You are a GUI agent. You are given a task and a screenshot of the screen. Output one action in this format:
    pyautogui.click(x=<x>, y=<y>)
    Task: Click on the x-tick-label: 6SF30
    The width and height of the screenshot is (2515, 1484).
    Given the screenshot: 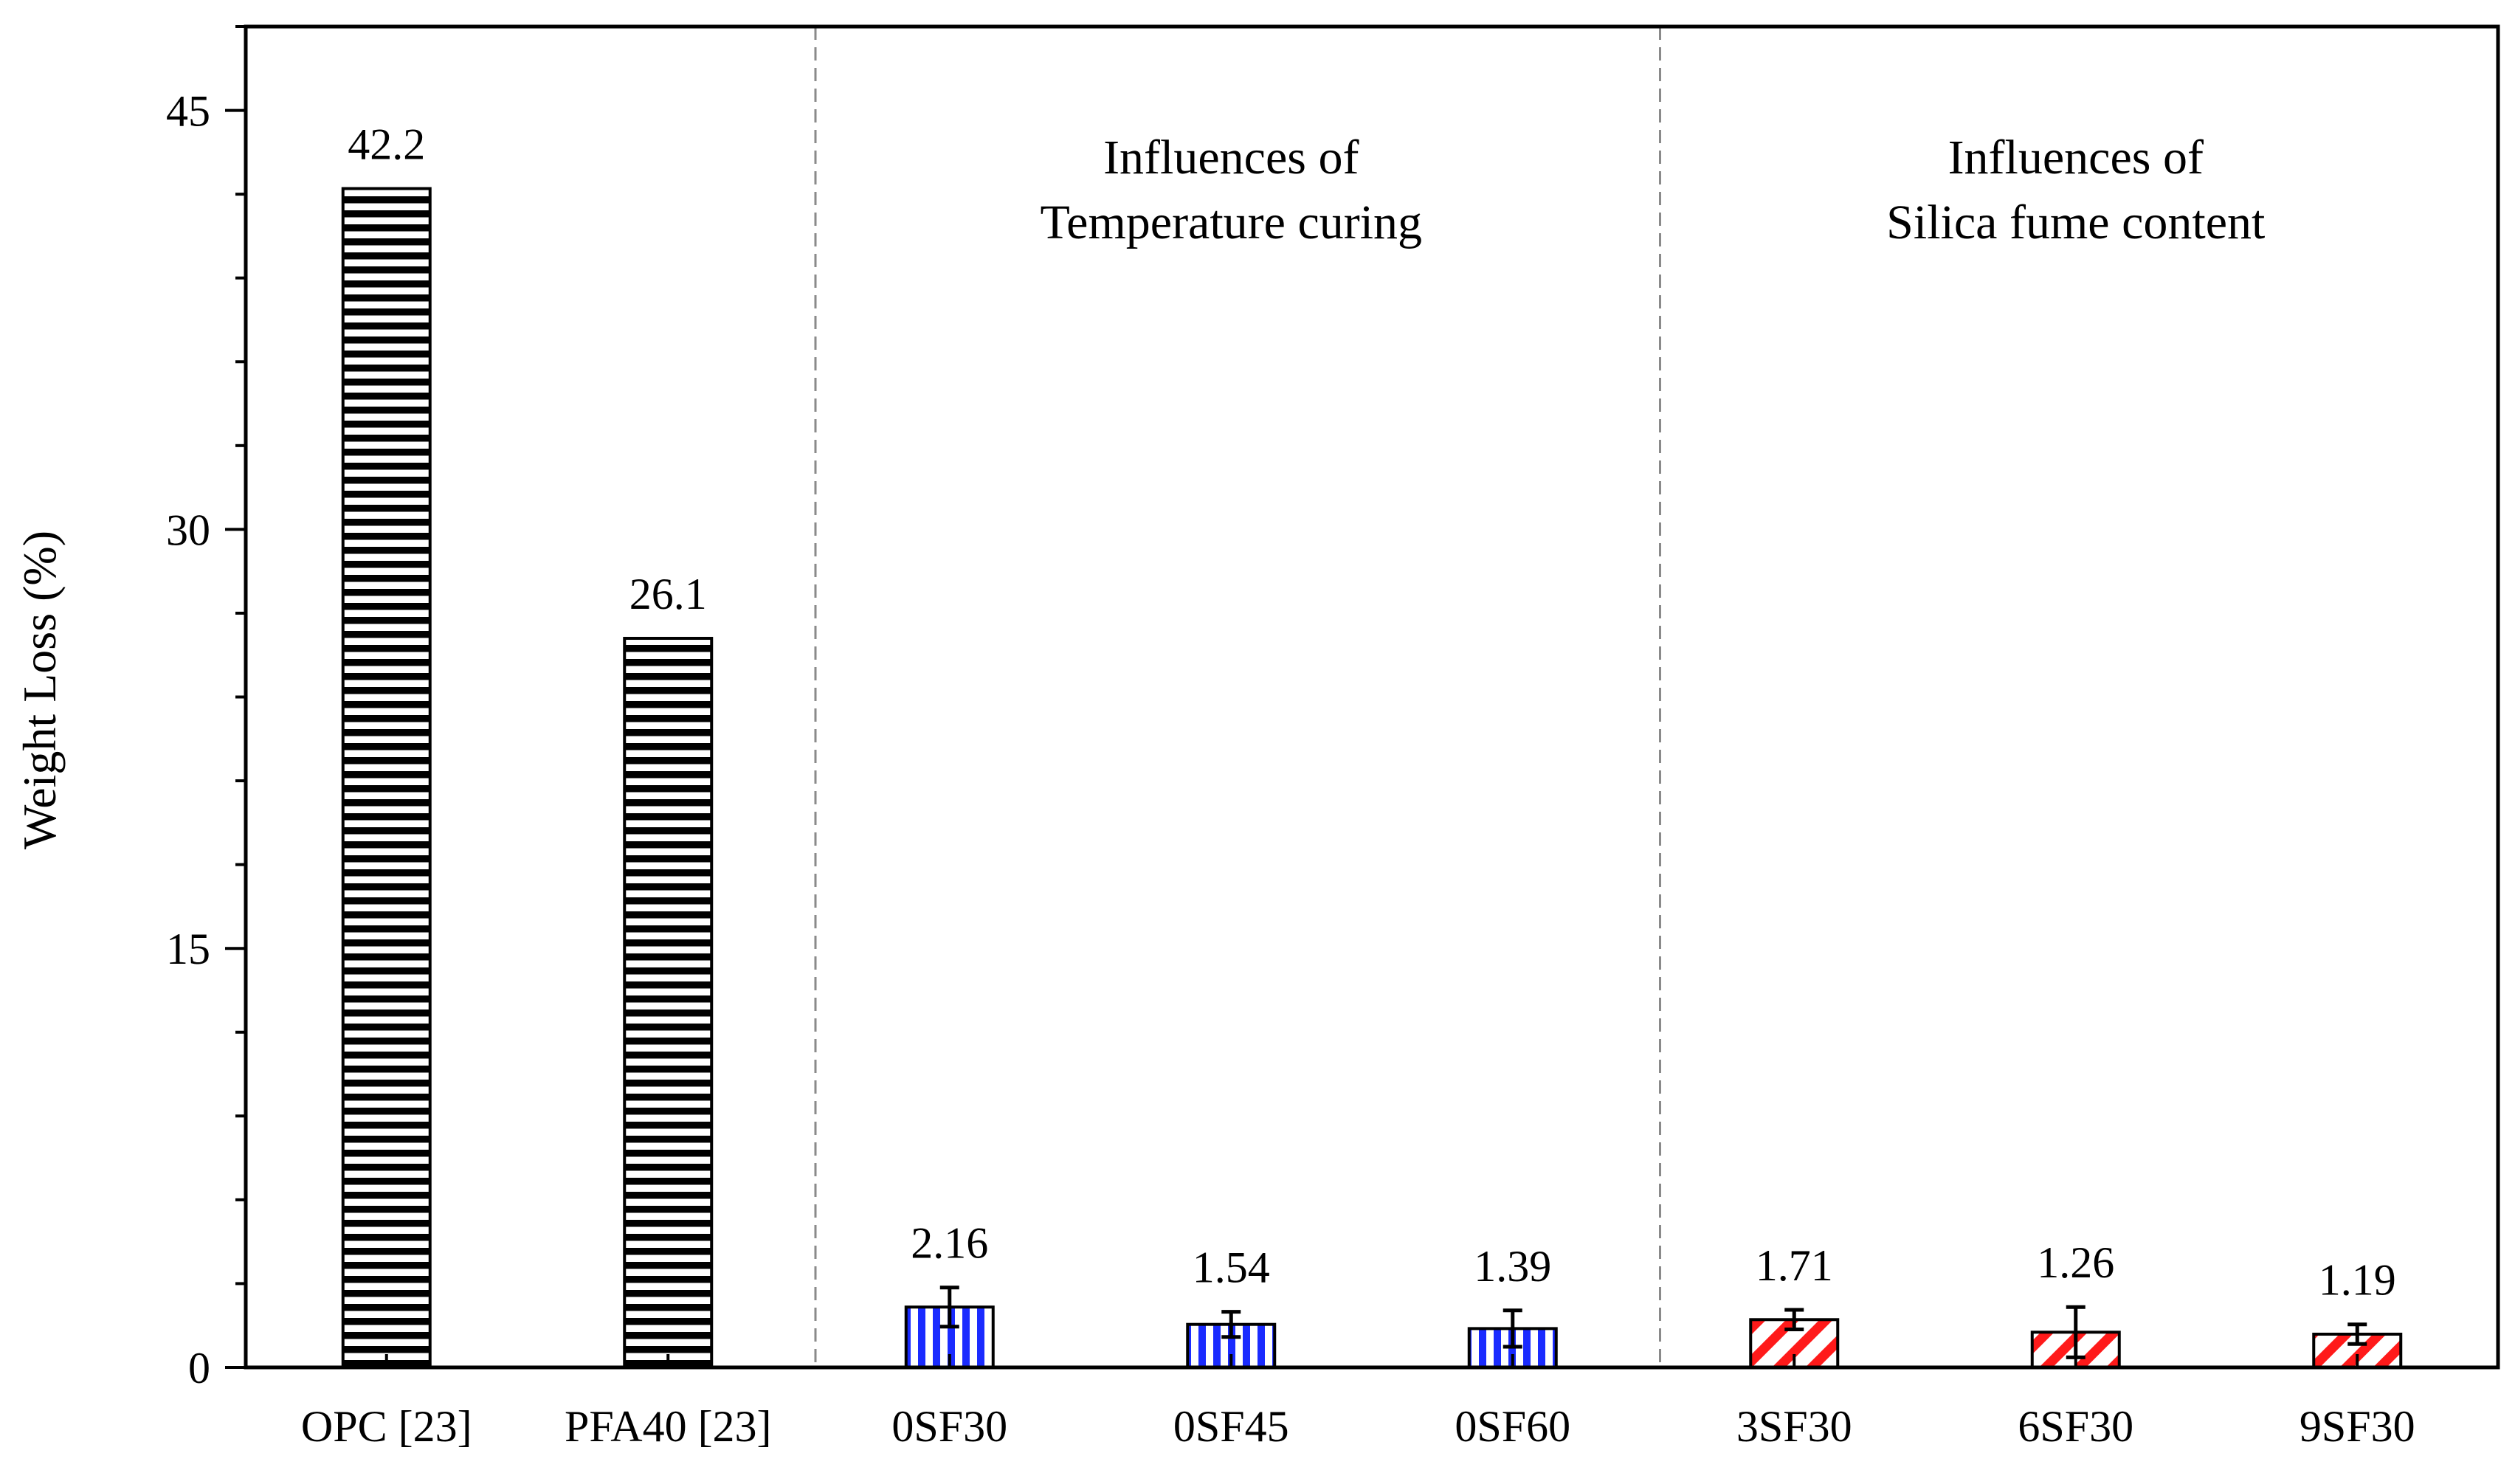 What is the action you would take?
    pyautogui.click(x=2075, y=1426)
    